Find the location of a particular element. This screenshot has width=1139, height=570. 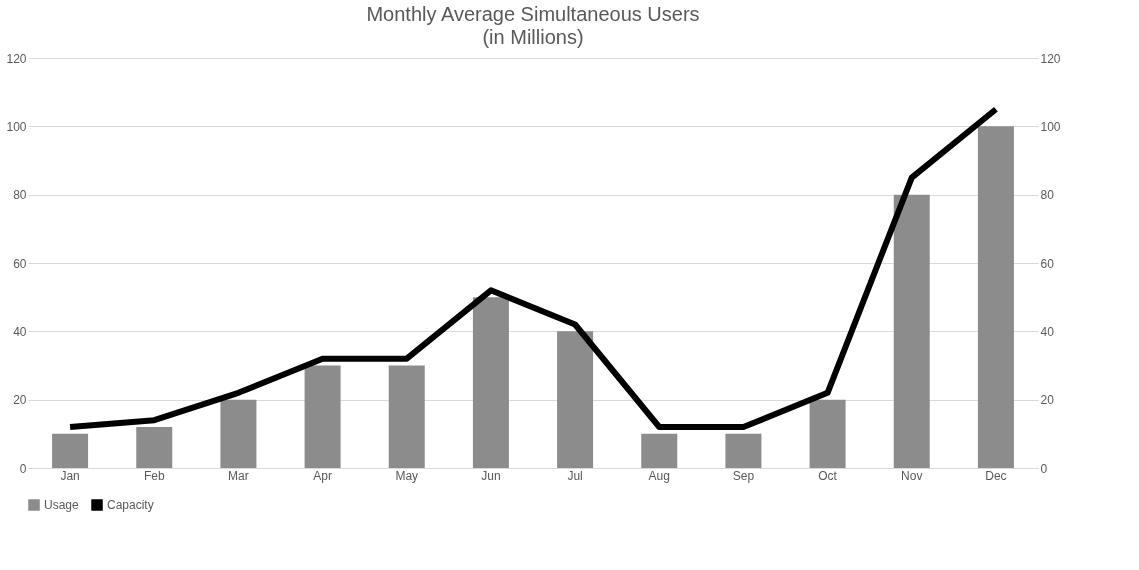

y2-tick-label: 80 is located at coordinates (1047, 195).